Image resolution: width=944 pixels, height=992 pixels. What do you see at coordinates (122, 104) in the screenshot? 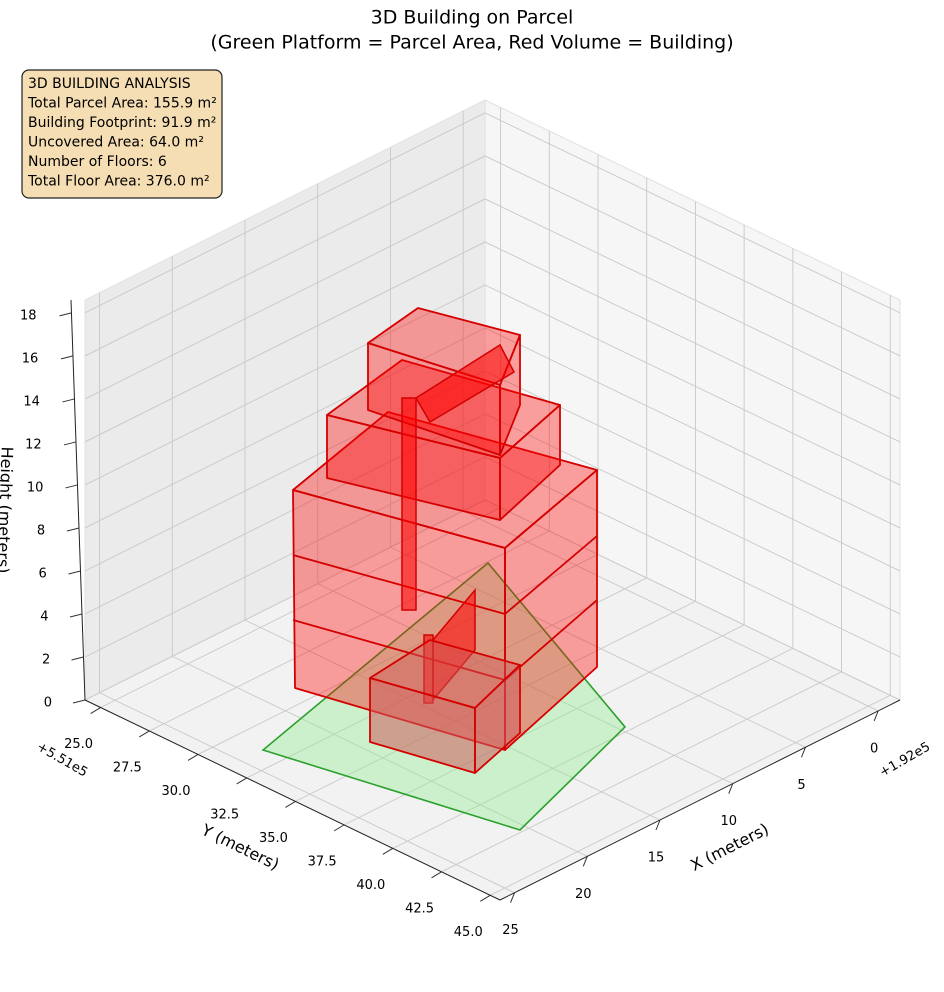
I see `info-line: Total Parcel Area: 155.9 m²` at bounding box center [122, 104].